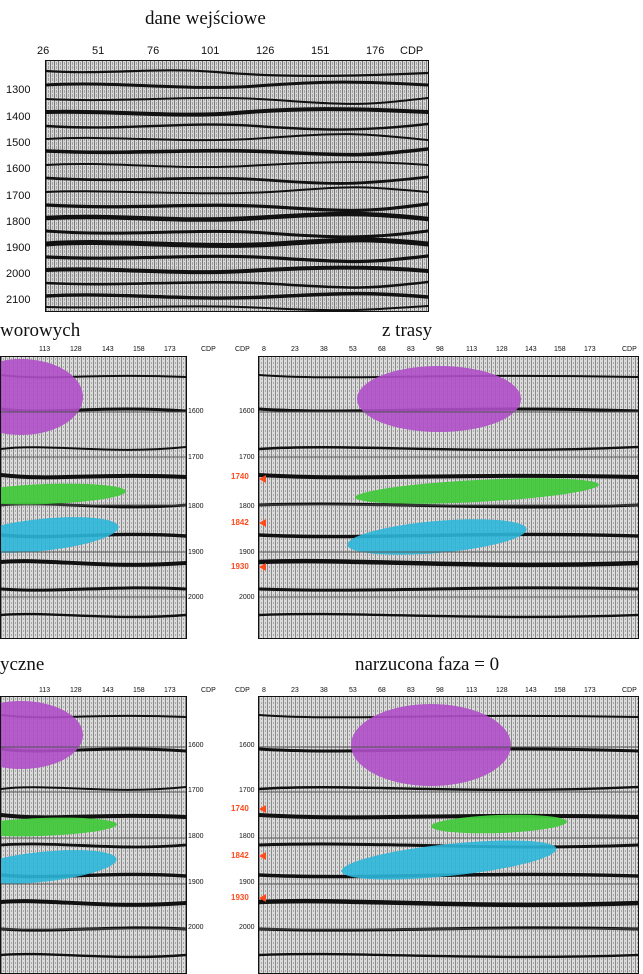 This screenshot has height=974, width=643. I want to click on main-x-unit: CDP, so click(412, 51).